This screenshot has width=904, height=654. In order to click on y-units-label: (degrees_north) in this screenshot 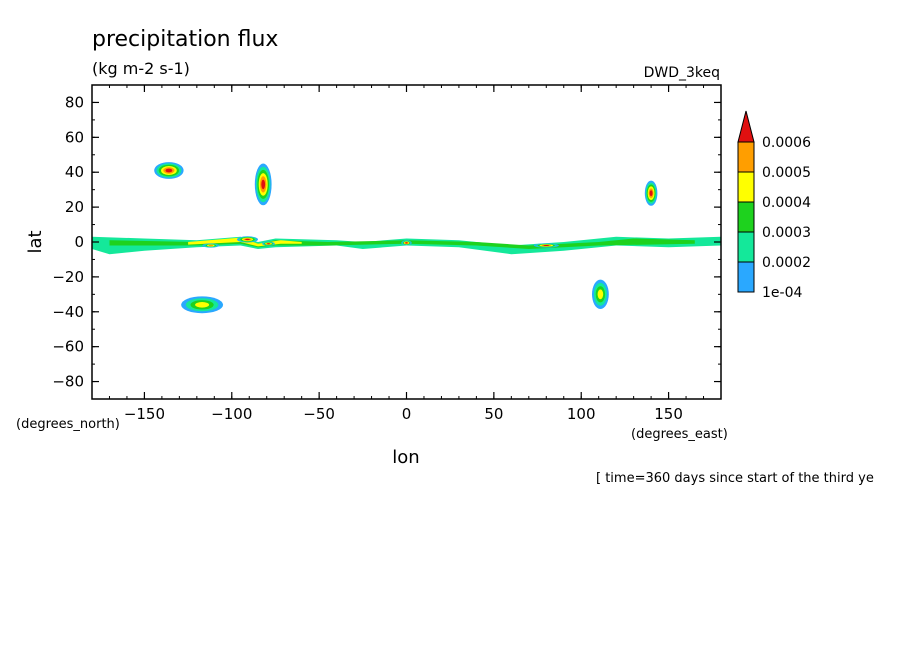, I will do `click(68, 424)`.